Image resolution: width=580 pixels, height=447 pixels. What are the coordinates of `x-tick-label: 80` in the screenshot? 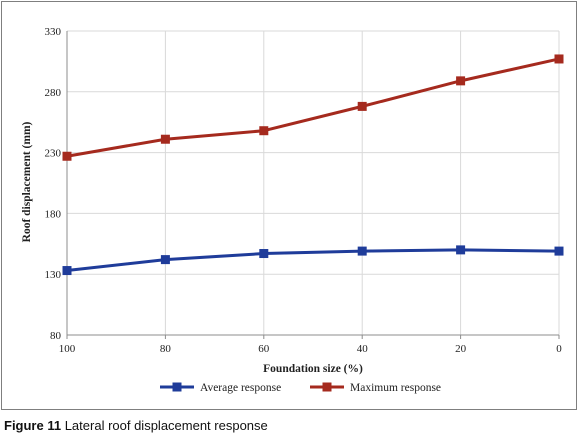 It's located at (166, 349).